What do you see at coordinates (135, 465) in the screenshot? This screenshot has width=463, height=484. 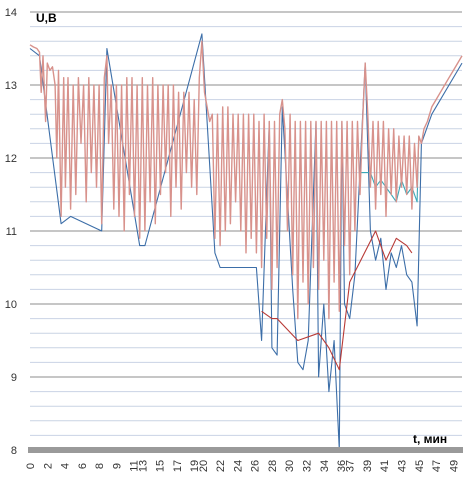 I see `x-tick-label: 11` at bounding box center [135, 465].